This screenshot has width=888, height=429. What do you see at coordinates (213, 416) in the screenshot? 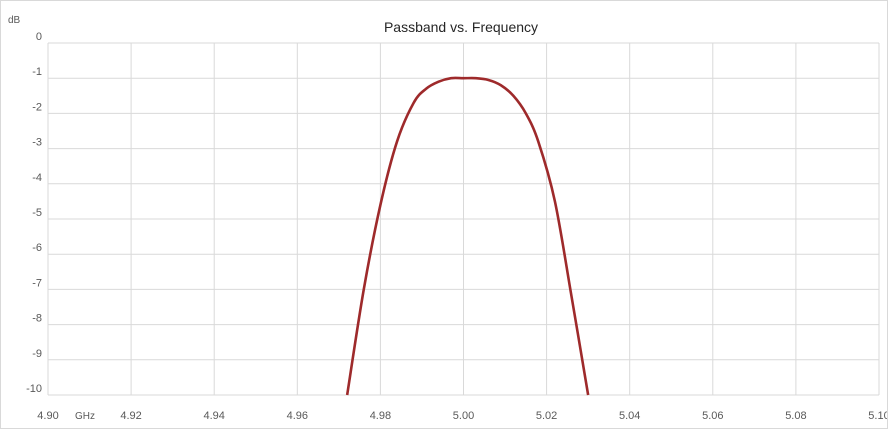
I see `x-tick-label: 4.94` at bounding box center [213, 416].